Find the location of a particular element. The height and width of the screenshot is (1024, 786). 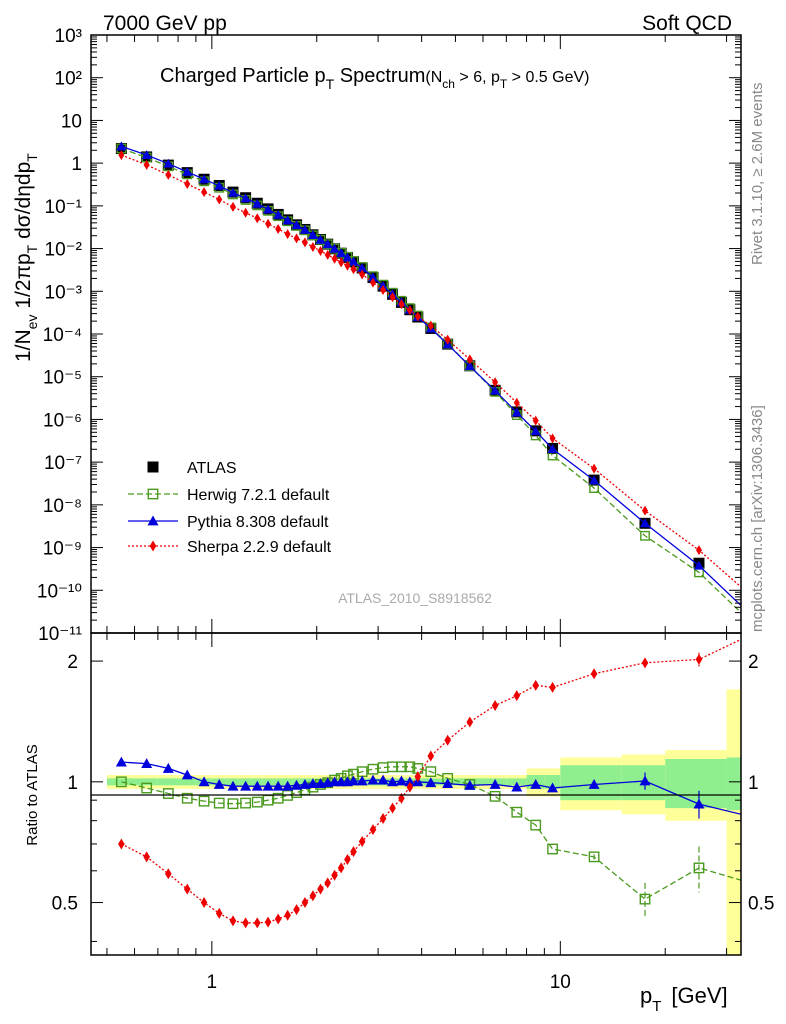

header-category: Soft QCD is located at coordinates (687, 23).